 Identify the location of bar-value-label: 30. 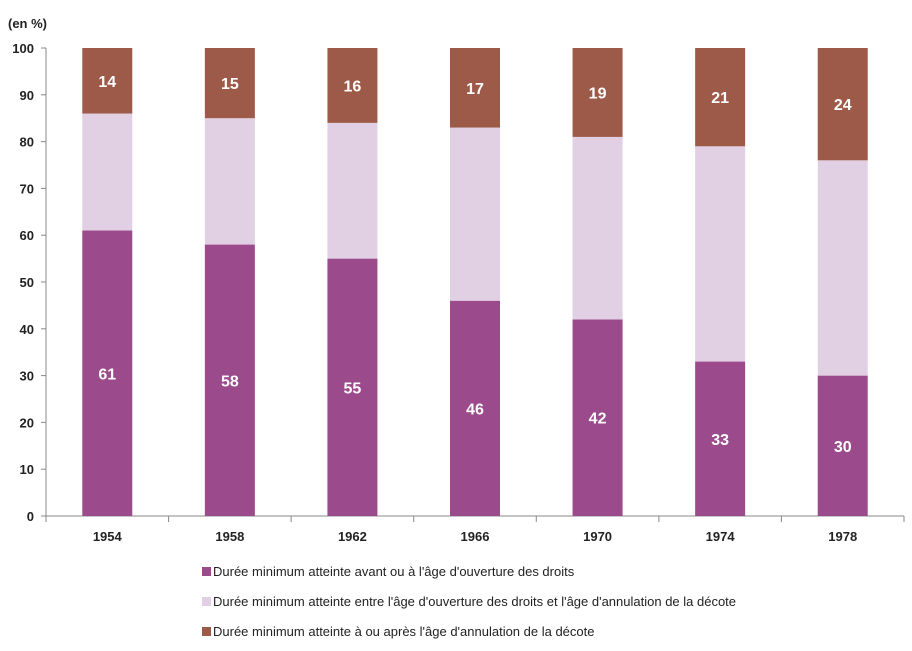
(843, 447).